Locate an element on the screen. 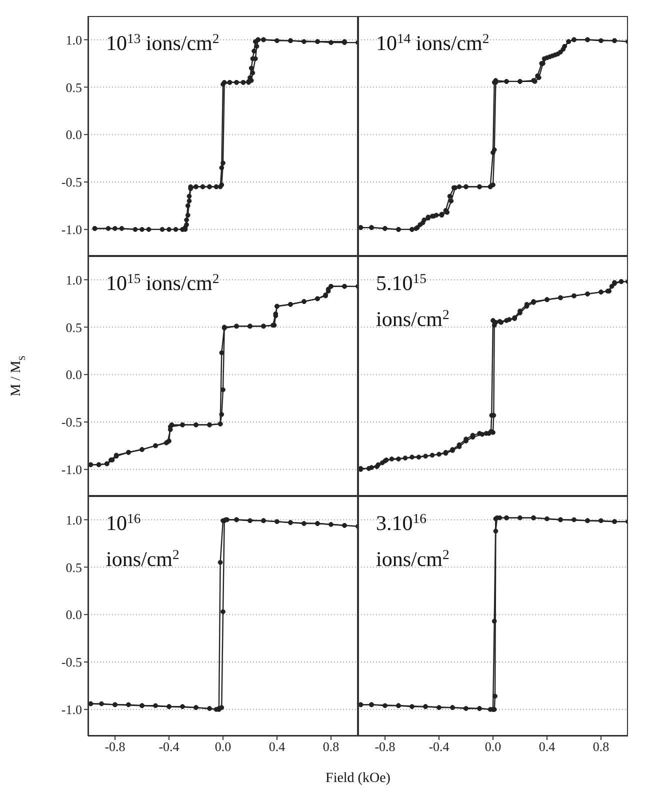 This screenshot has height=810, width=653. annotation: 10$^{15}$ ions/cm$^{2}$ is located at coordinates (163, 282).